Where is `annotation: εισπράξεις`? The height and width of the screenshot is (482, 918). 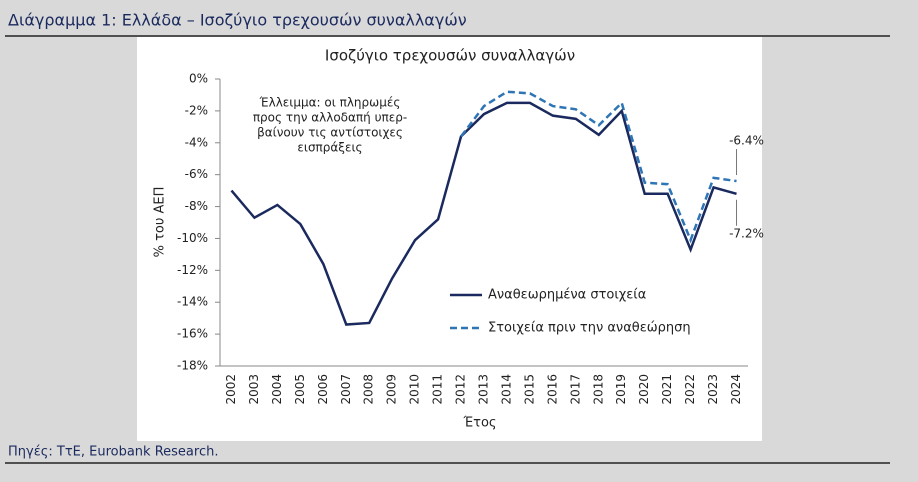 annotation: εισπράξεις is located at coordinates (329, 148).